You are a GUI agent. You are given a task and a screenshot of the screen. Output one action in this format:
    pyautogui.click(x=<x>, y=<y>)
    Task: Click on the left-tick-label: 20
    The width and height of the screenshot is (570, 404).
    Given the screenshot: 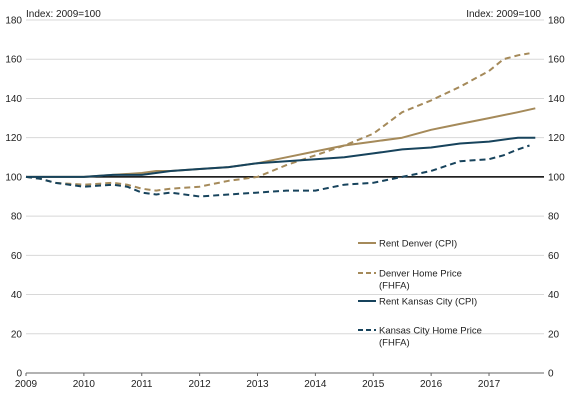 What is the action you would take?
    pyautogui.click(x=17, y=334)
    